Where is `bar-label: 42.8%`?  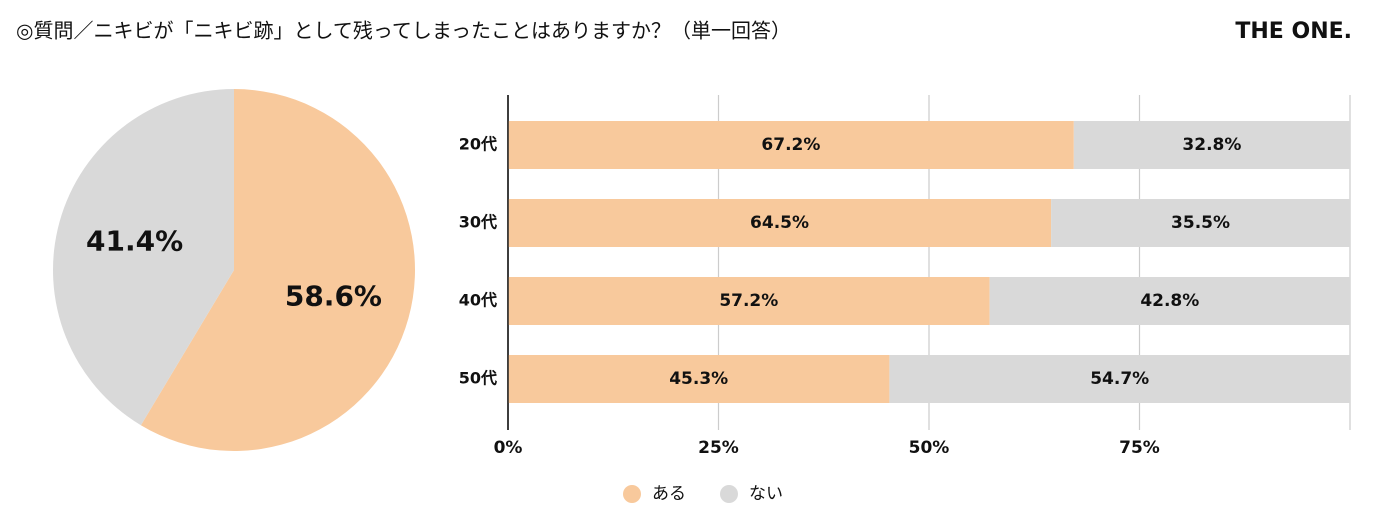 bar-label: 42.8% is located at coordinates (1169, 301).